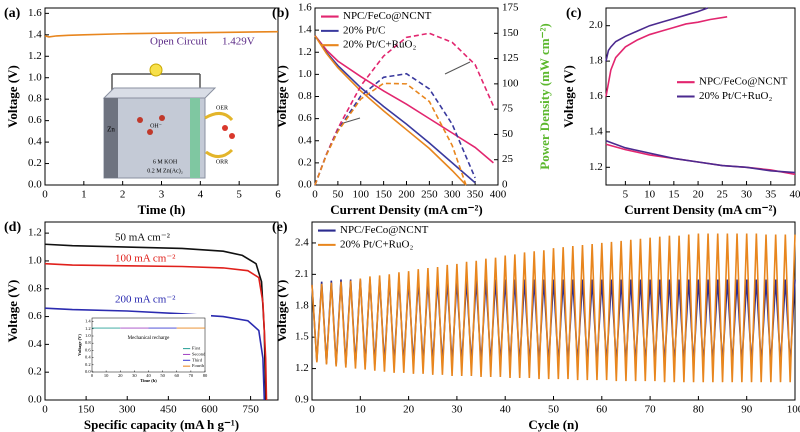 The height and width of the screenshot is (432, 800). What do you see at coordinates (145, 259) in the screenshot?
I see `series-label: 100 mA cm⁻²` at bounding box center [145, 259].